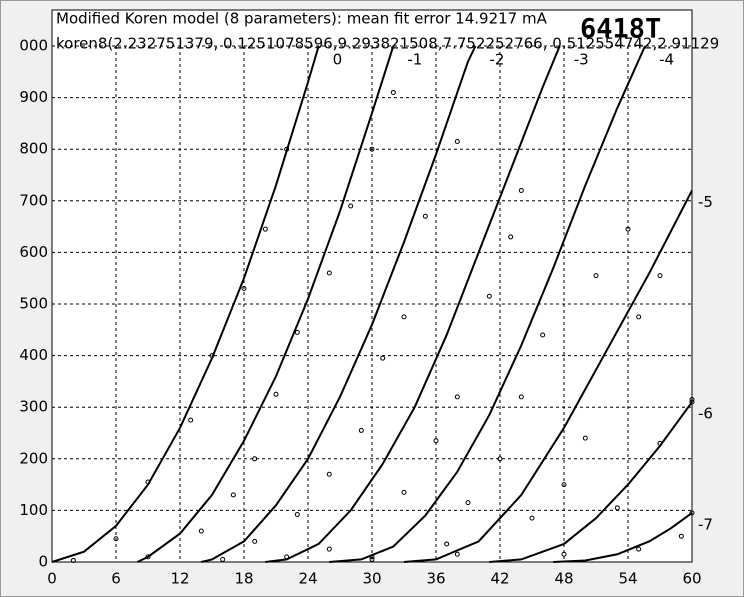  What do you see at coordinates (243, 579) in the screenshot?
I see `x-tick-label: 18` at bounding box center [243, 579].